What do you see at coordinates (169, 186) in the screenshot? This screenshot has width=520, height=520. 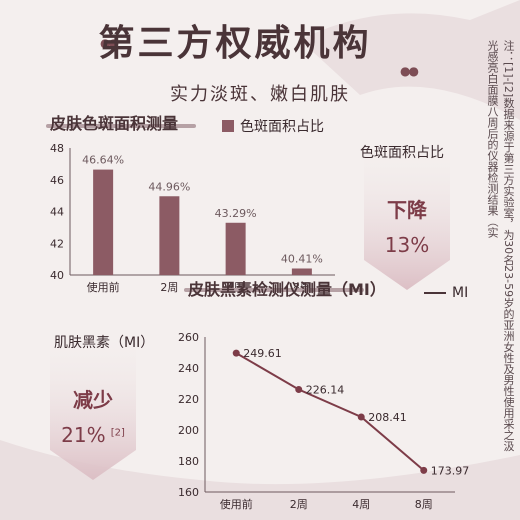 I see `bar-data-label: 44.96%` at bounding box center [169, 186].